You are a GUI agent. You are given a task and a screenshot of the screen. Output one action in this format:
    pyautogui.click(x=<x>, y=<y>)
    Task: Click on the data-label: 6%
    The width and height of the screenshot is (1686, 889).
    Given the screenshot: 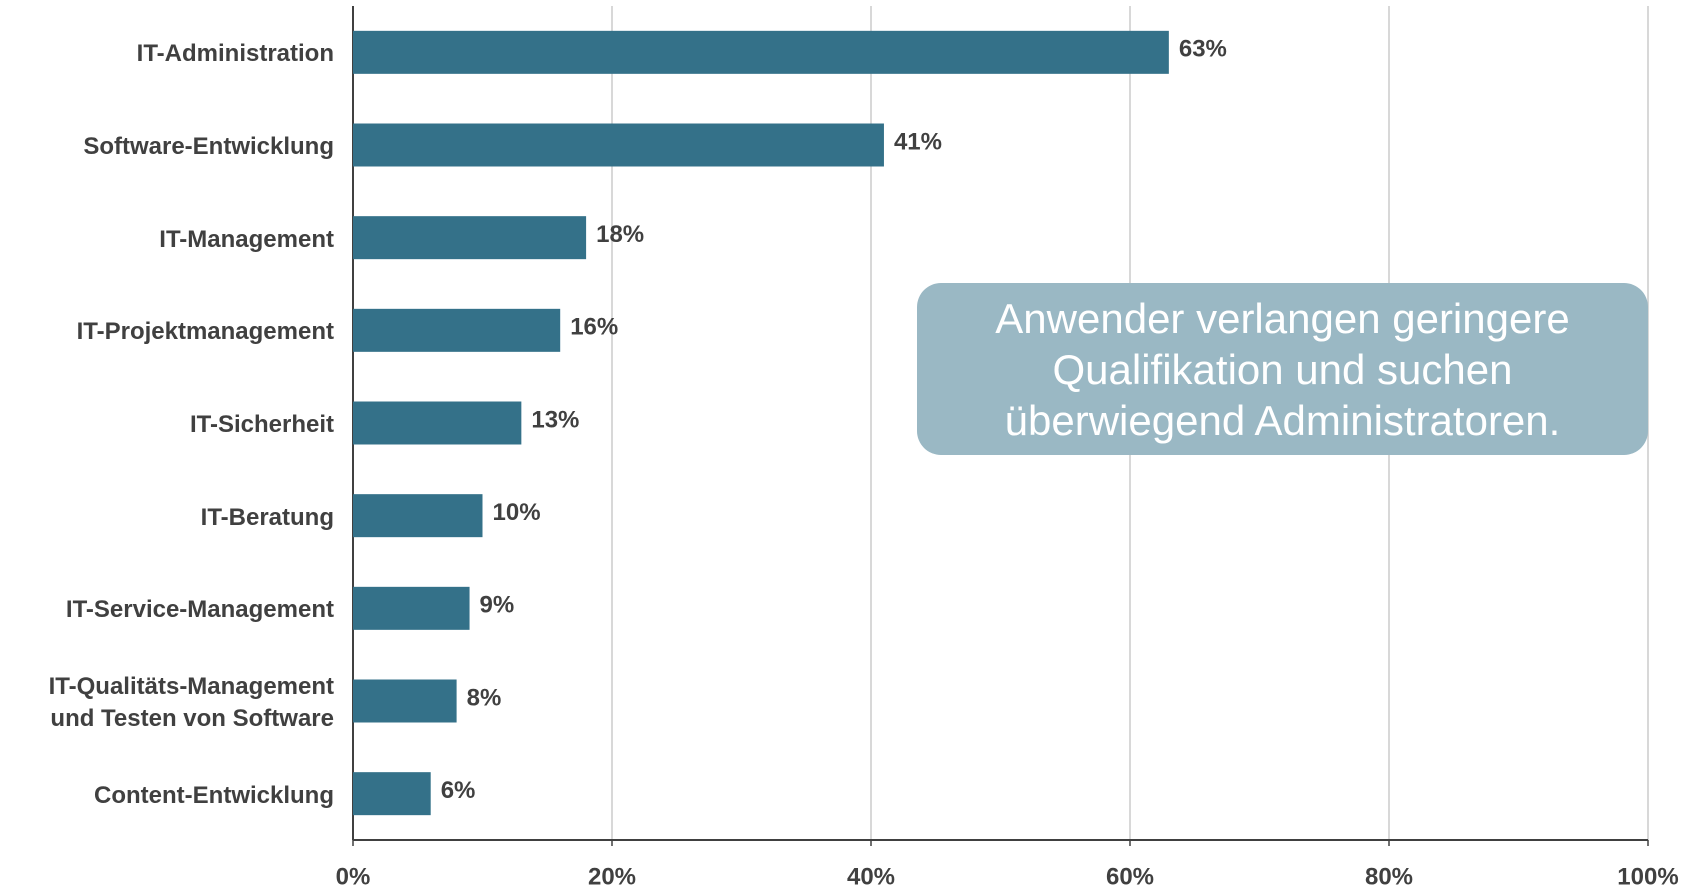 What is the action you would take?
    pyautogui.click(x=458, y=790)
    